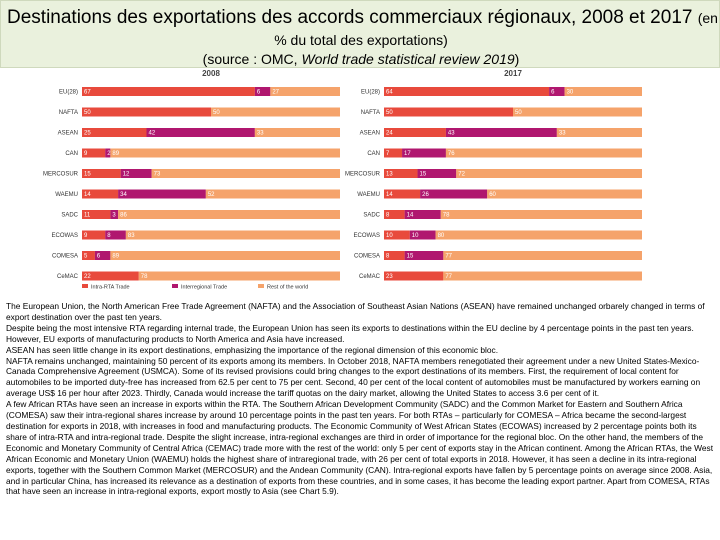  I want to click on category-label: MERCOSUR, so click(363, 175).